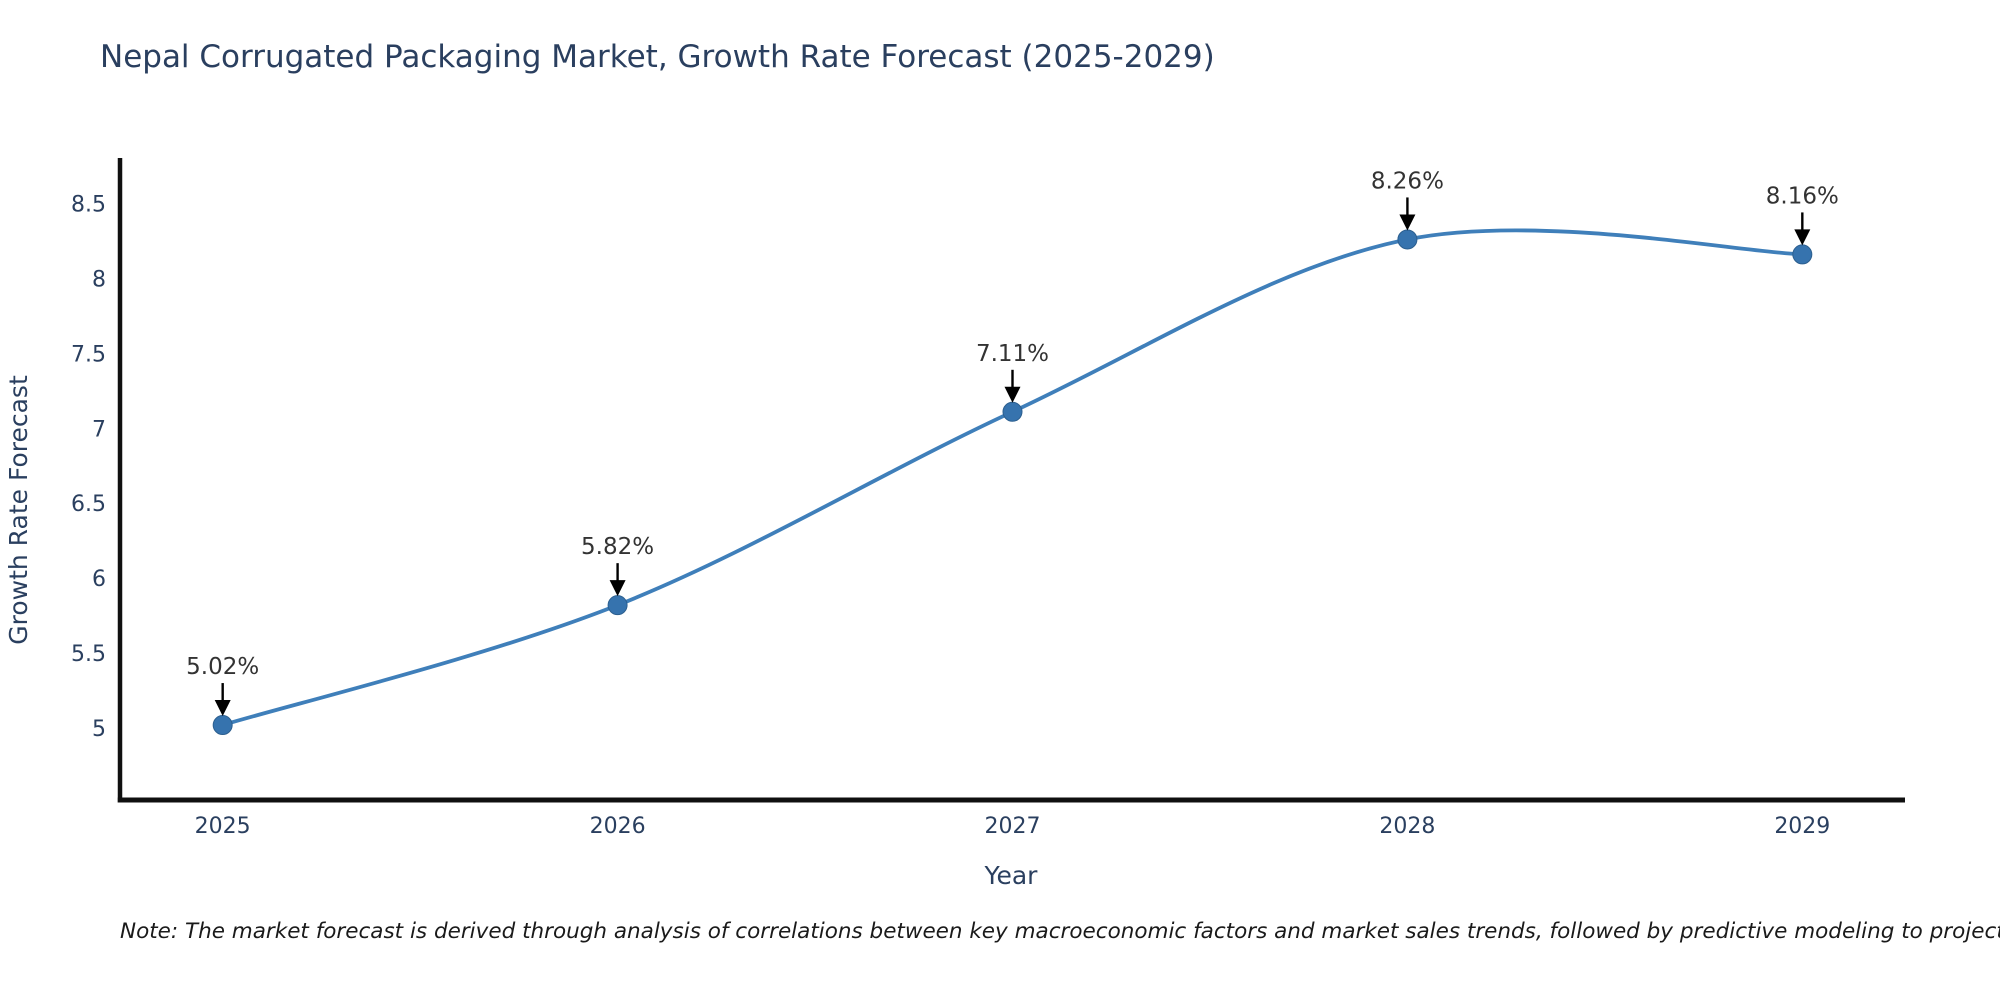 Image resolution: width=2000 pixels, height=1000 pixels. Describe the element at coordinates (1802, 196) in the screenshot. I see `point-value-label: 8.16%` at that location.